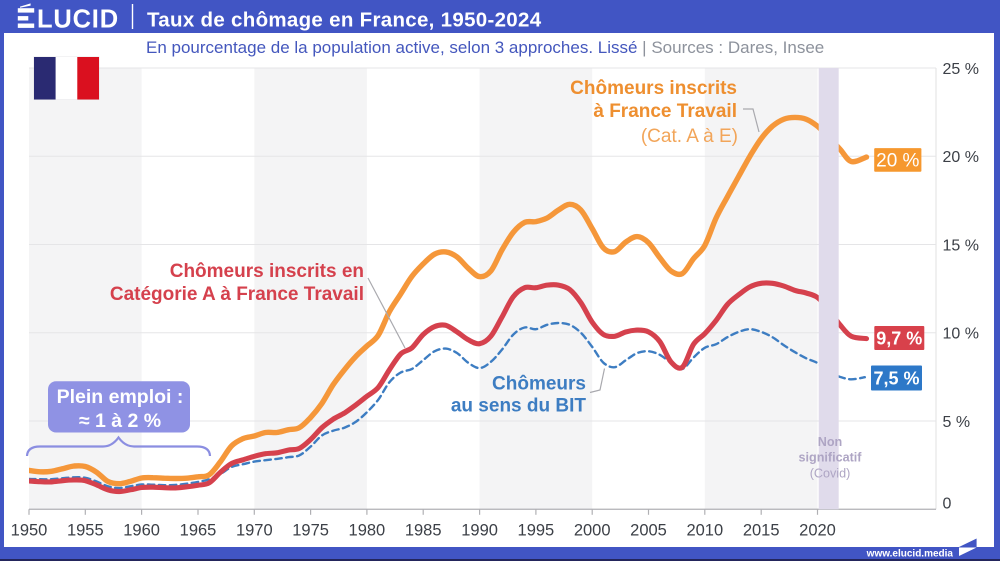  Describe the element at coordinates (653, 88) in the screenshot. I see `svg-text: Chômeurs inscrits` at that location.